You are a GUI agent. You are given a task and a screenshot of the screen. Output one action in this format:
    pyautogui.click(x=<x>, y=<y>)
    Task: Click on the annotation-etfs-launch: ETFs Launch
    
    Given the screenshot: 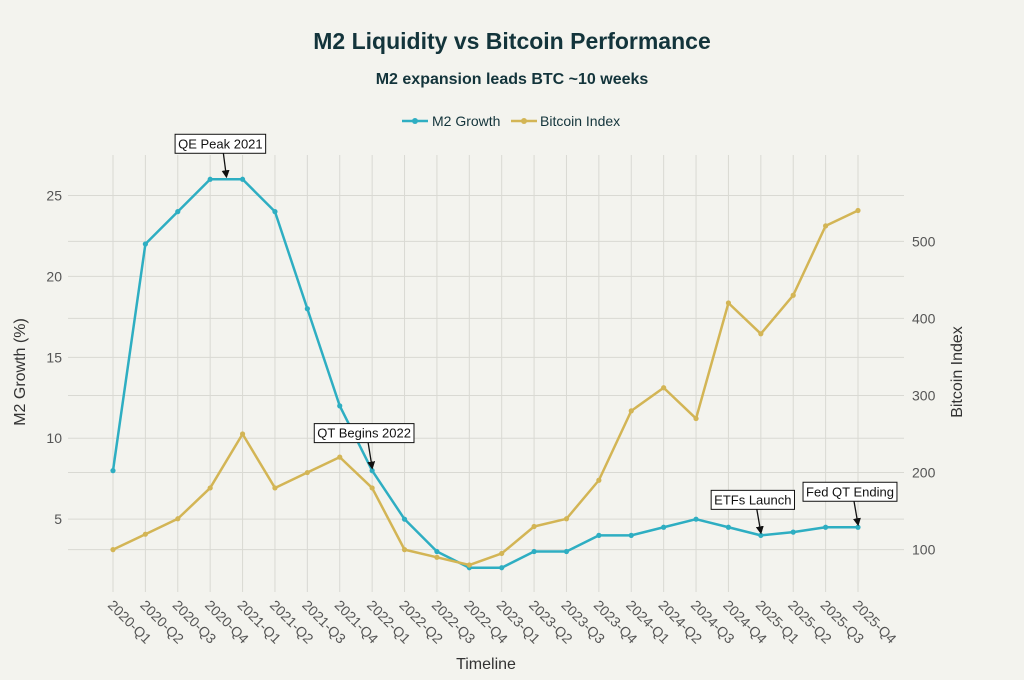 What is the action you would take?
    pyautogui.click(x=752, y=512)
    